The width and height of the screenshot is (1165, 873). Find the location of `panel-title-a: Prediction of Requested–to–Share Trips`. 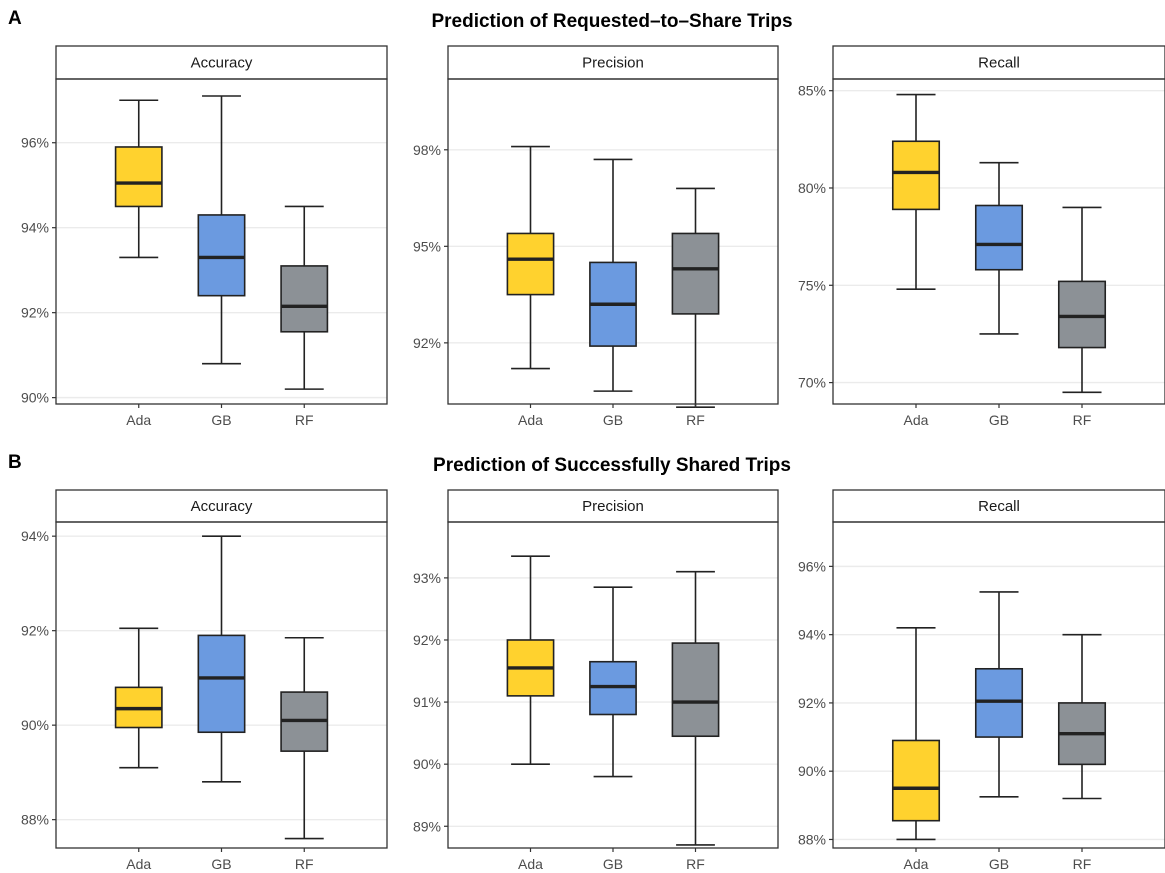

panel-title-a: Prediction of Requested–to–Share Trips is located at coordinates (611, 21).